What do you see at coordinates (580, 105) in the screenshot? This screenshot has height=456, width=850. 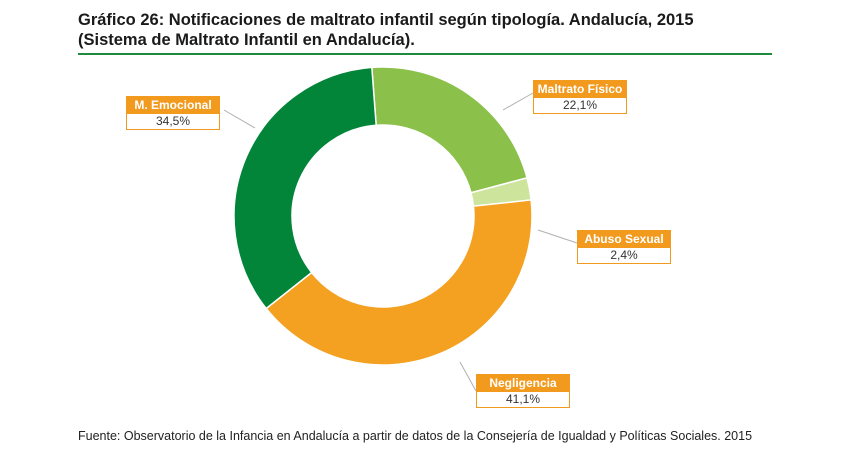 I see `slice-value-maltrato-fisico: 22,1%` at bounding box center [580, 105].